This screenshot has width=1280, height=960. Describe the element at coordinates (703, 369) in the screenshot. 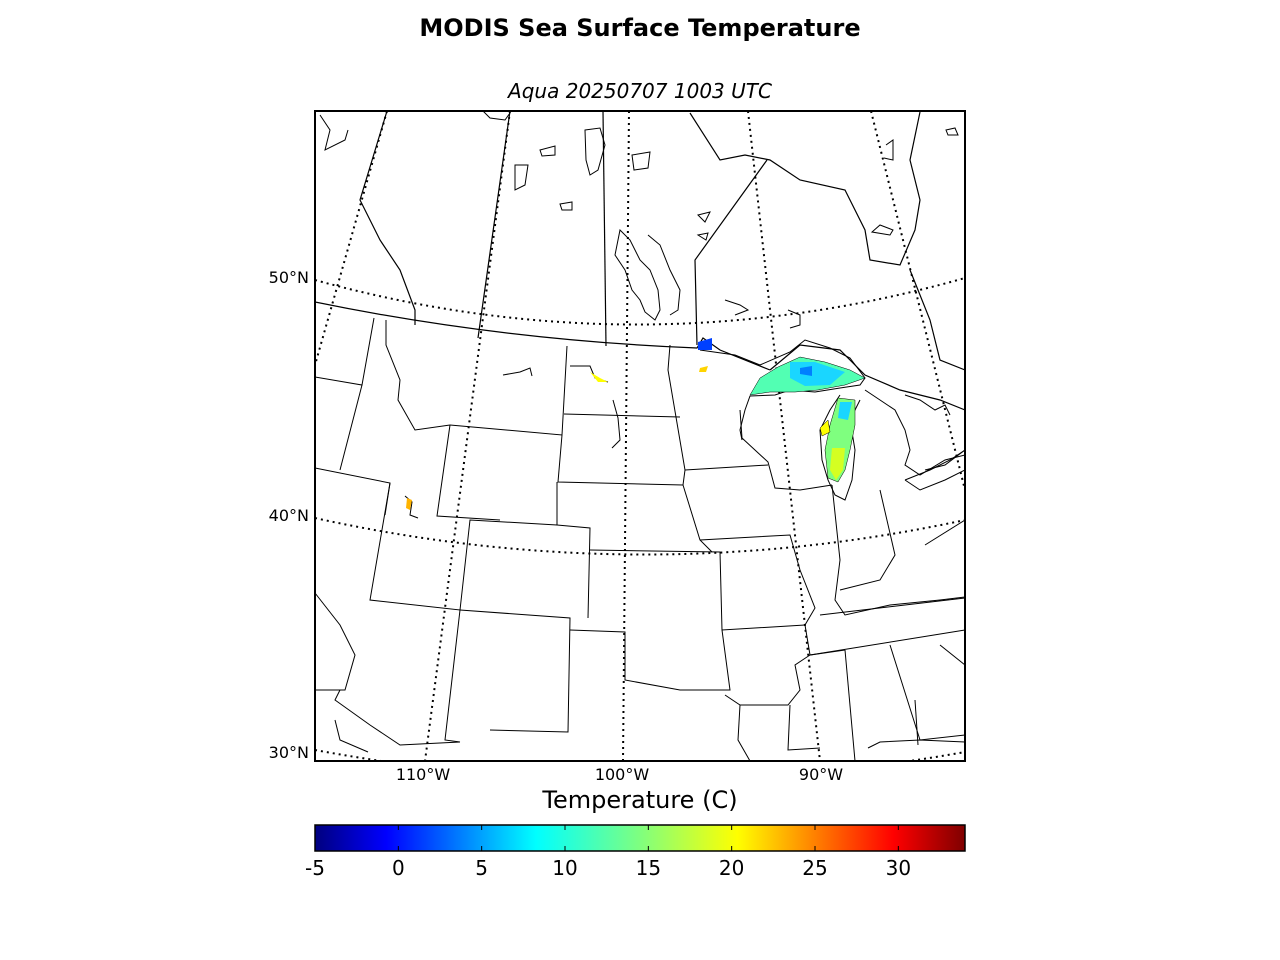

I see `small-lake-sst` at that location.